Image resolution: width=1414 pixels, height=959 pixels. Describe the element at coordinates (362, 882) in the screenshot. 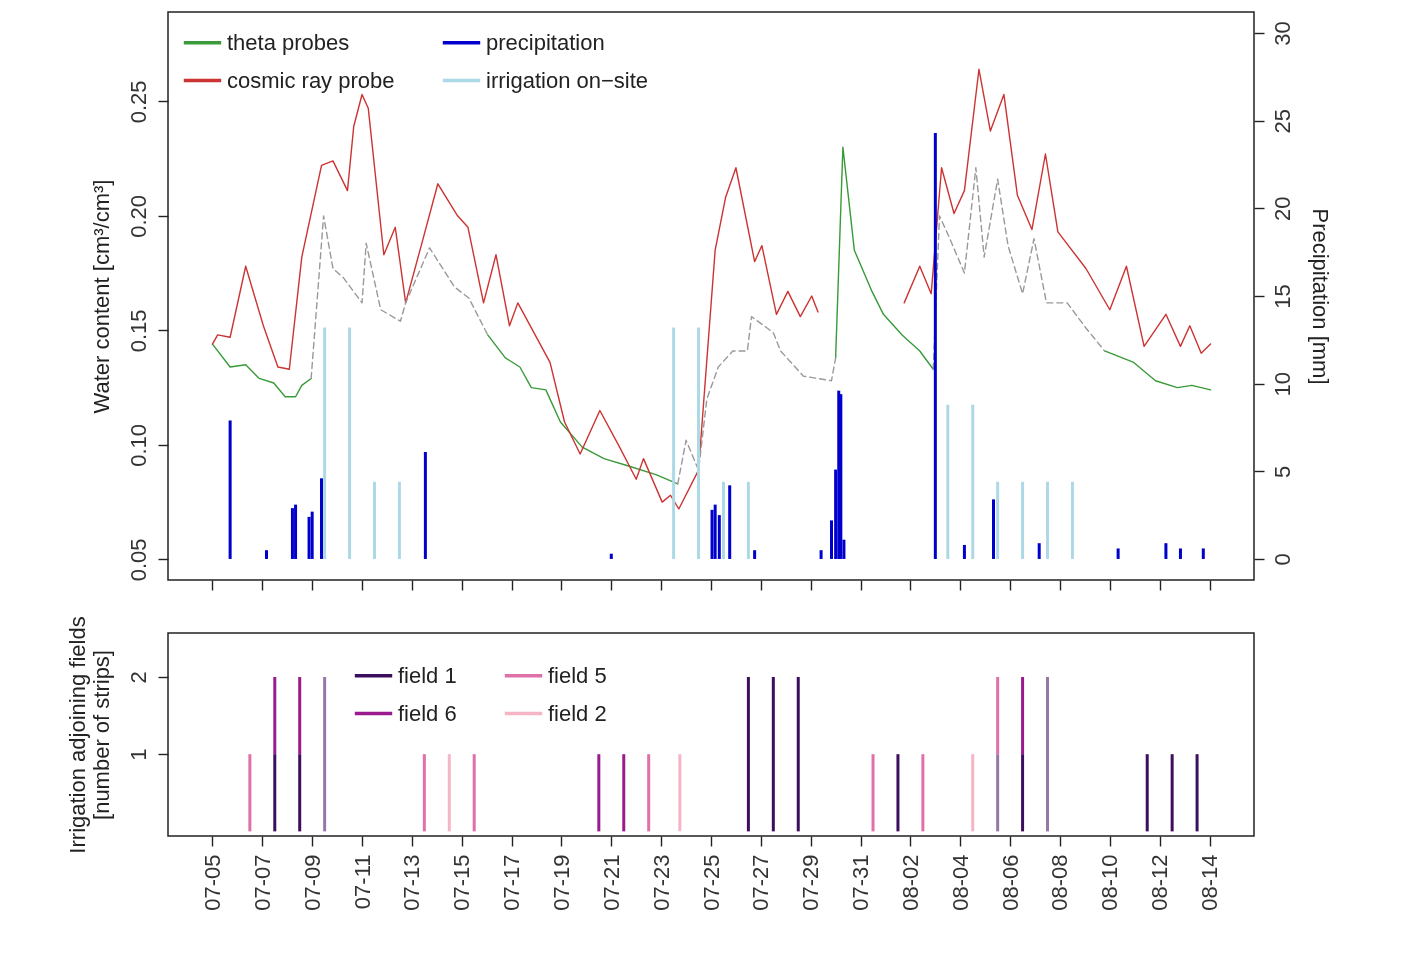

I see `x-tick-label: 07-11` at that location.